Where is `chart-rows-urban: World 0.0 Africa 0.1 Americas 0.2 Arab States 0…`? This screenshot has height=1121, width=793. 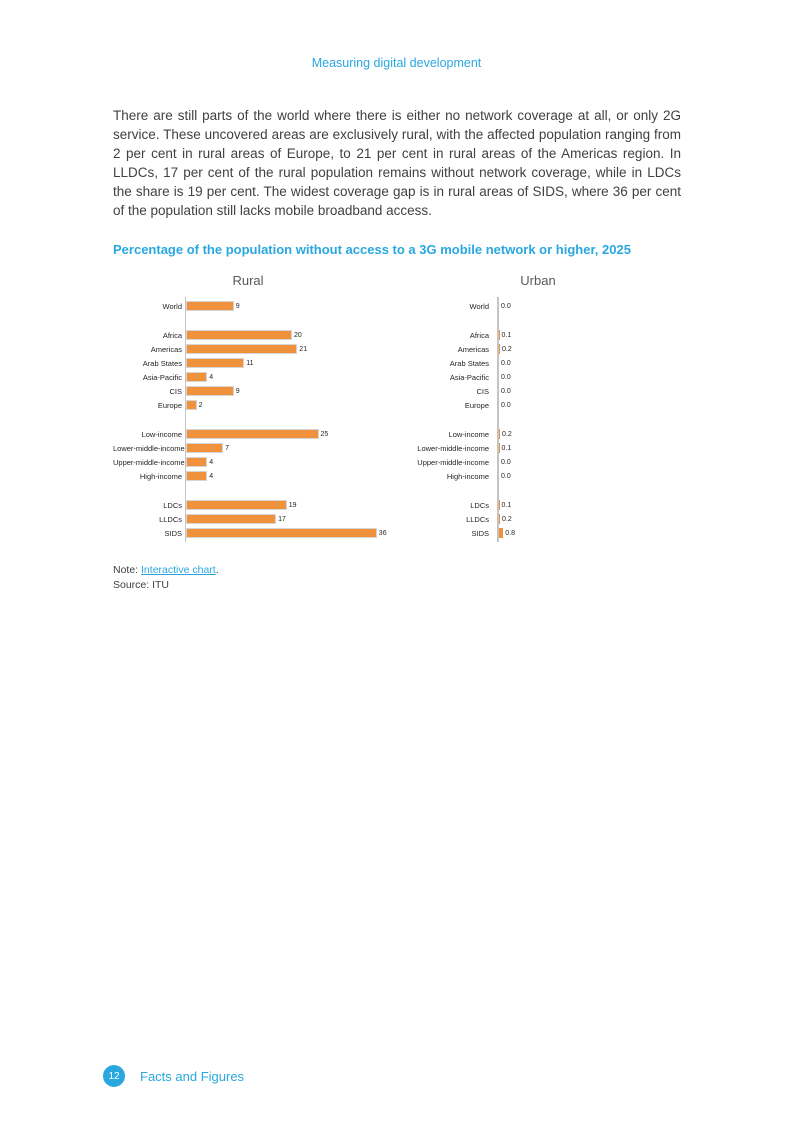
chart-rows-urban: World 0.0 Africa 0.1 Americas 0.2 Arab States 0… is located at coordinates (548, 419).